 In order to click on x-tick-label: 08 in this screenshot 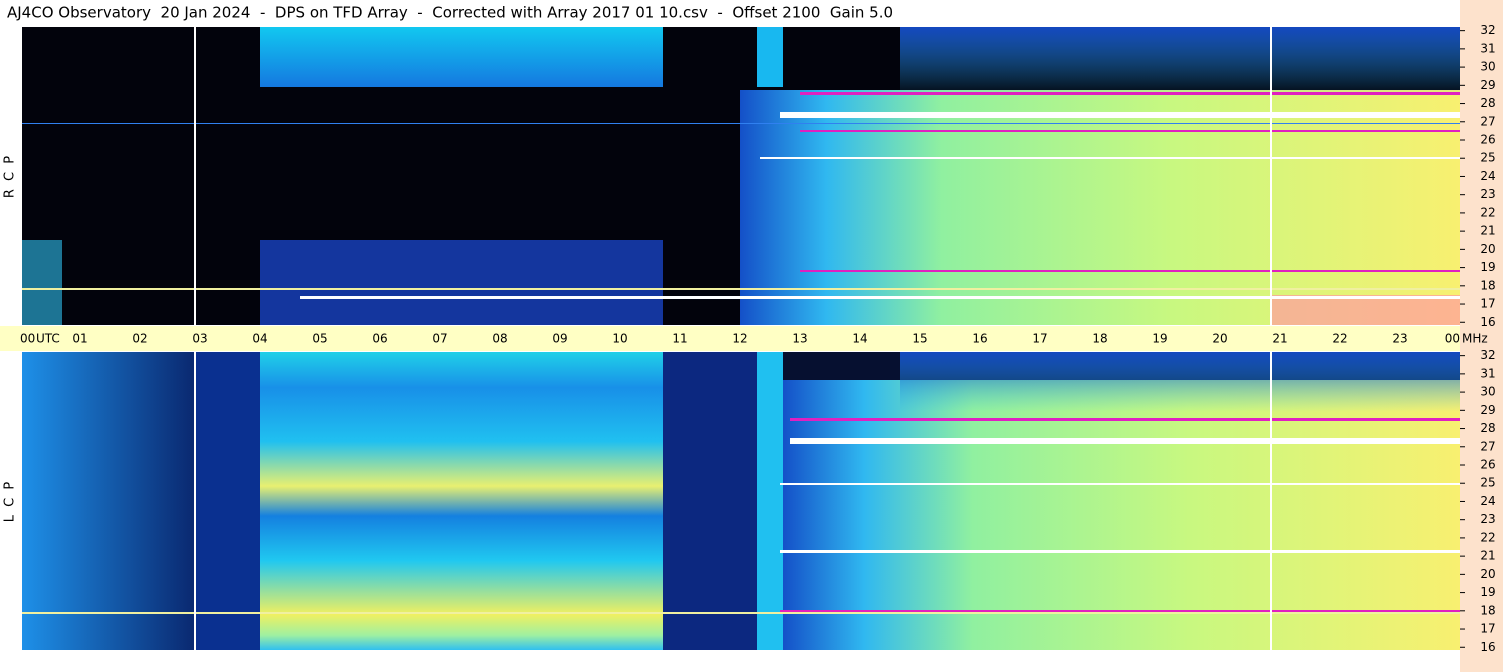, I will do `click(499, 339)`.